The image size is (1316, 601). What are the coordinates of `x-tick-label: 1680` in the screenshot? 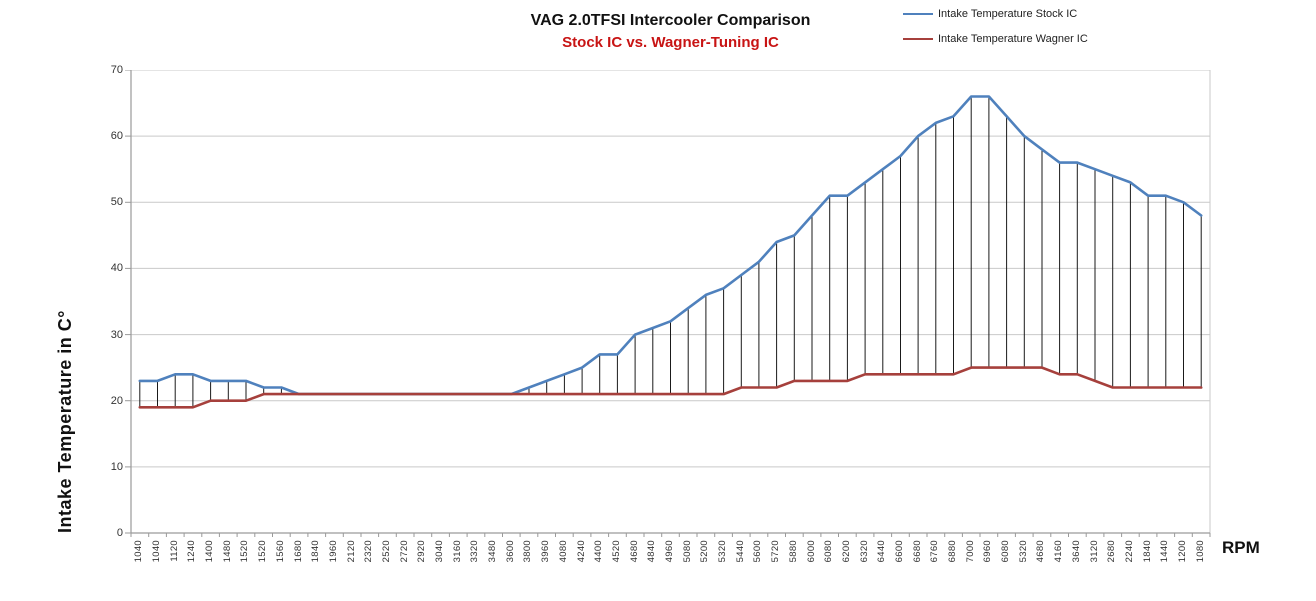 It's located at (298, 551).